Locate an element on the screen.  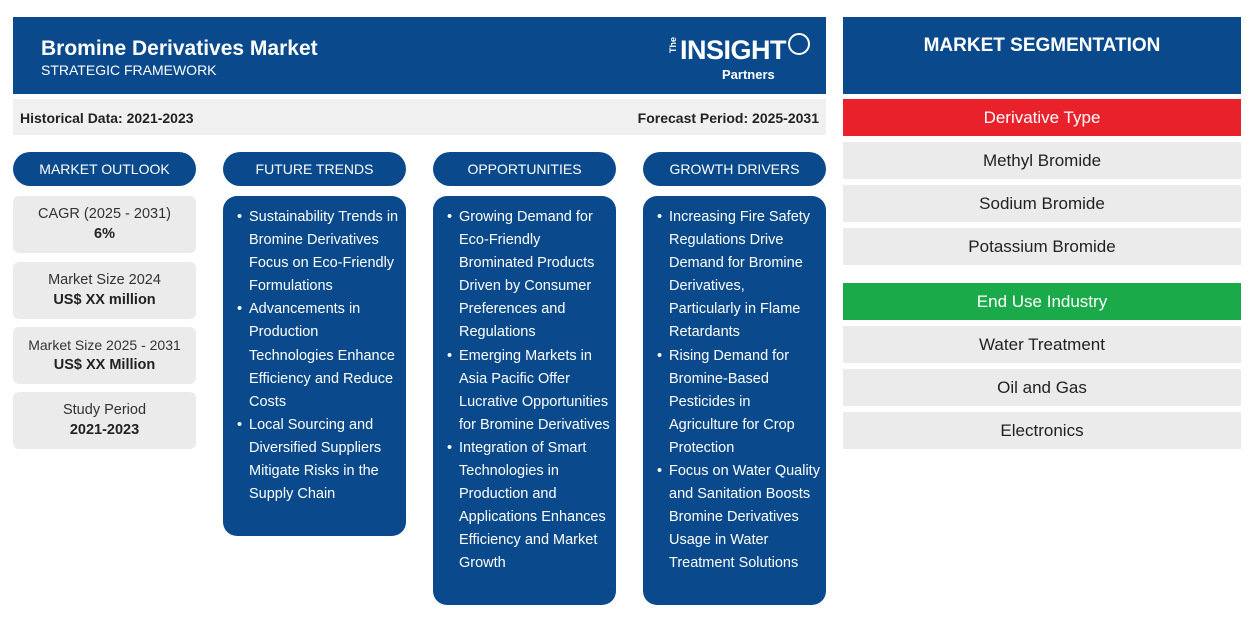
report-subtitle: STRATEGIC FRAMEWORK is located at coordinates (129, 70).